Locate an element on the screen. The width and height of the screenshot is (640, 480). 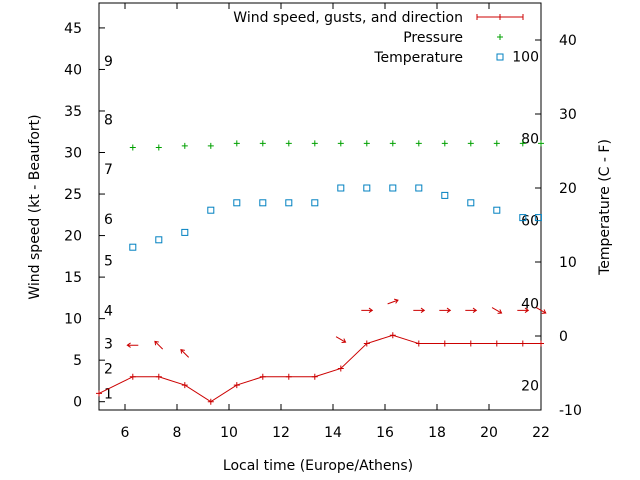
y-tick-label-left: 35 is located at coordinates (73, 112).